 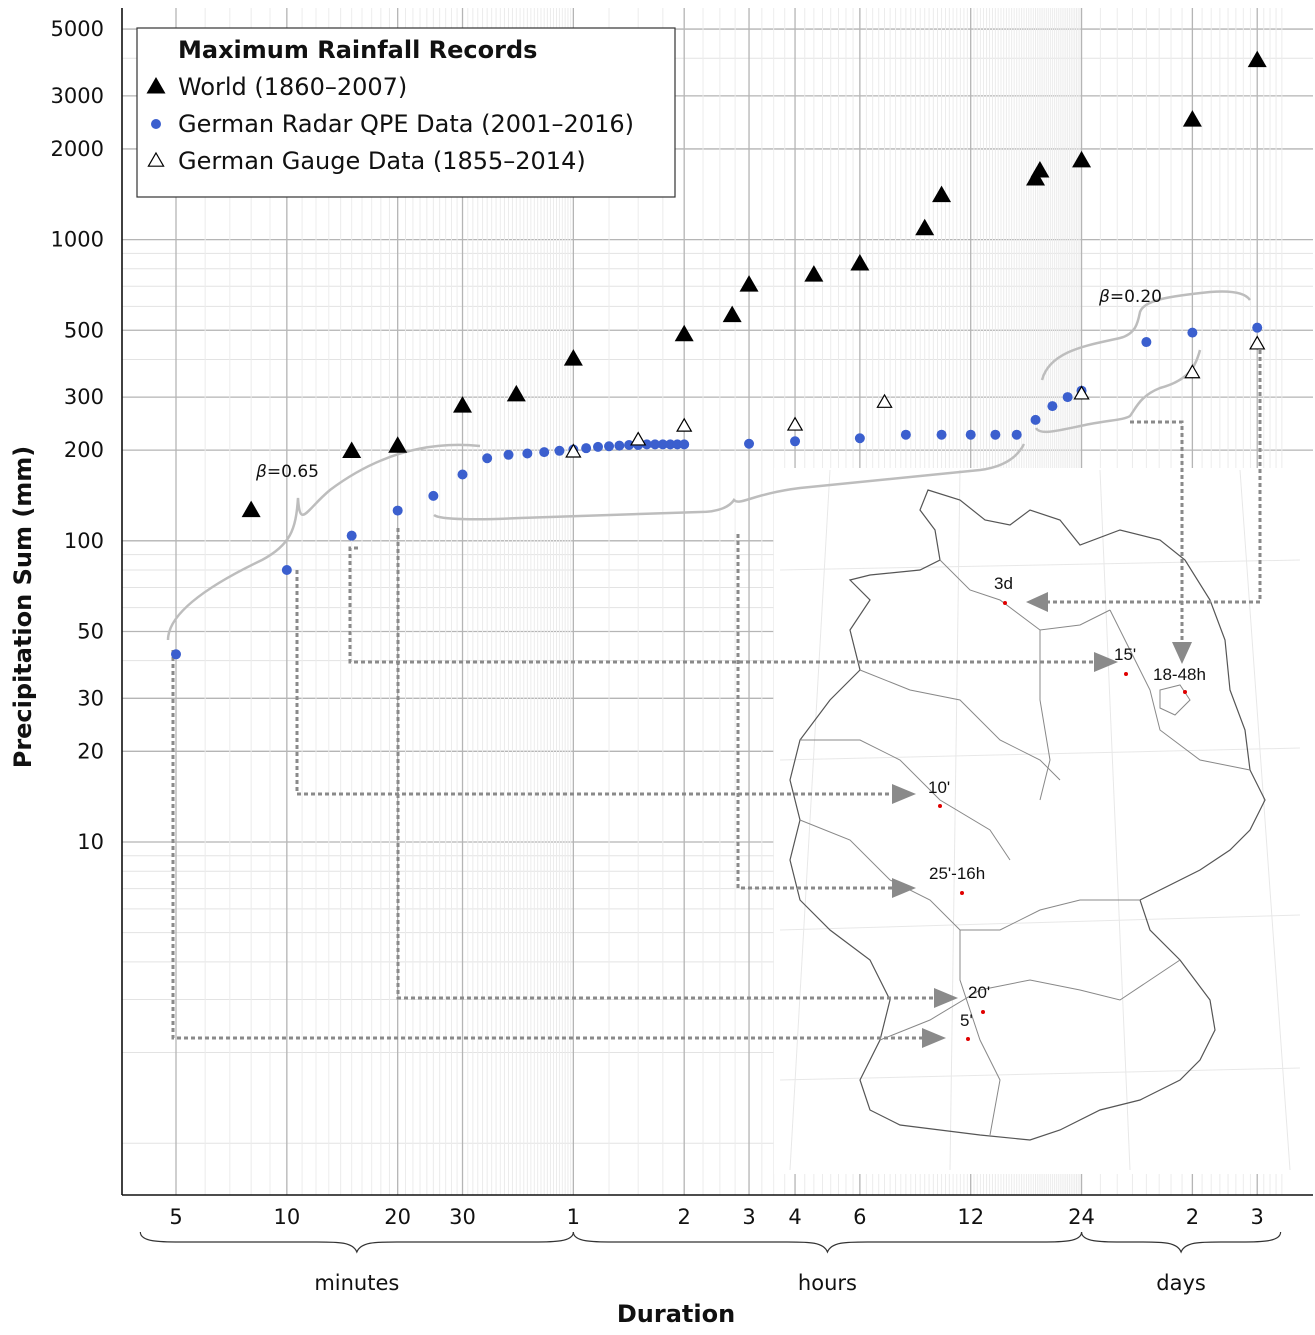 What do you see at coordinates (90, 631) in the screenshot?
I see `y-tick-label: 50` at bounding box center [90, 631].